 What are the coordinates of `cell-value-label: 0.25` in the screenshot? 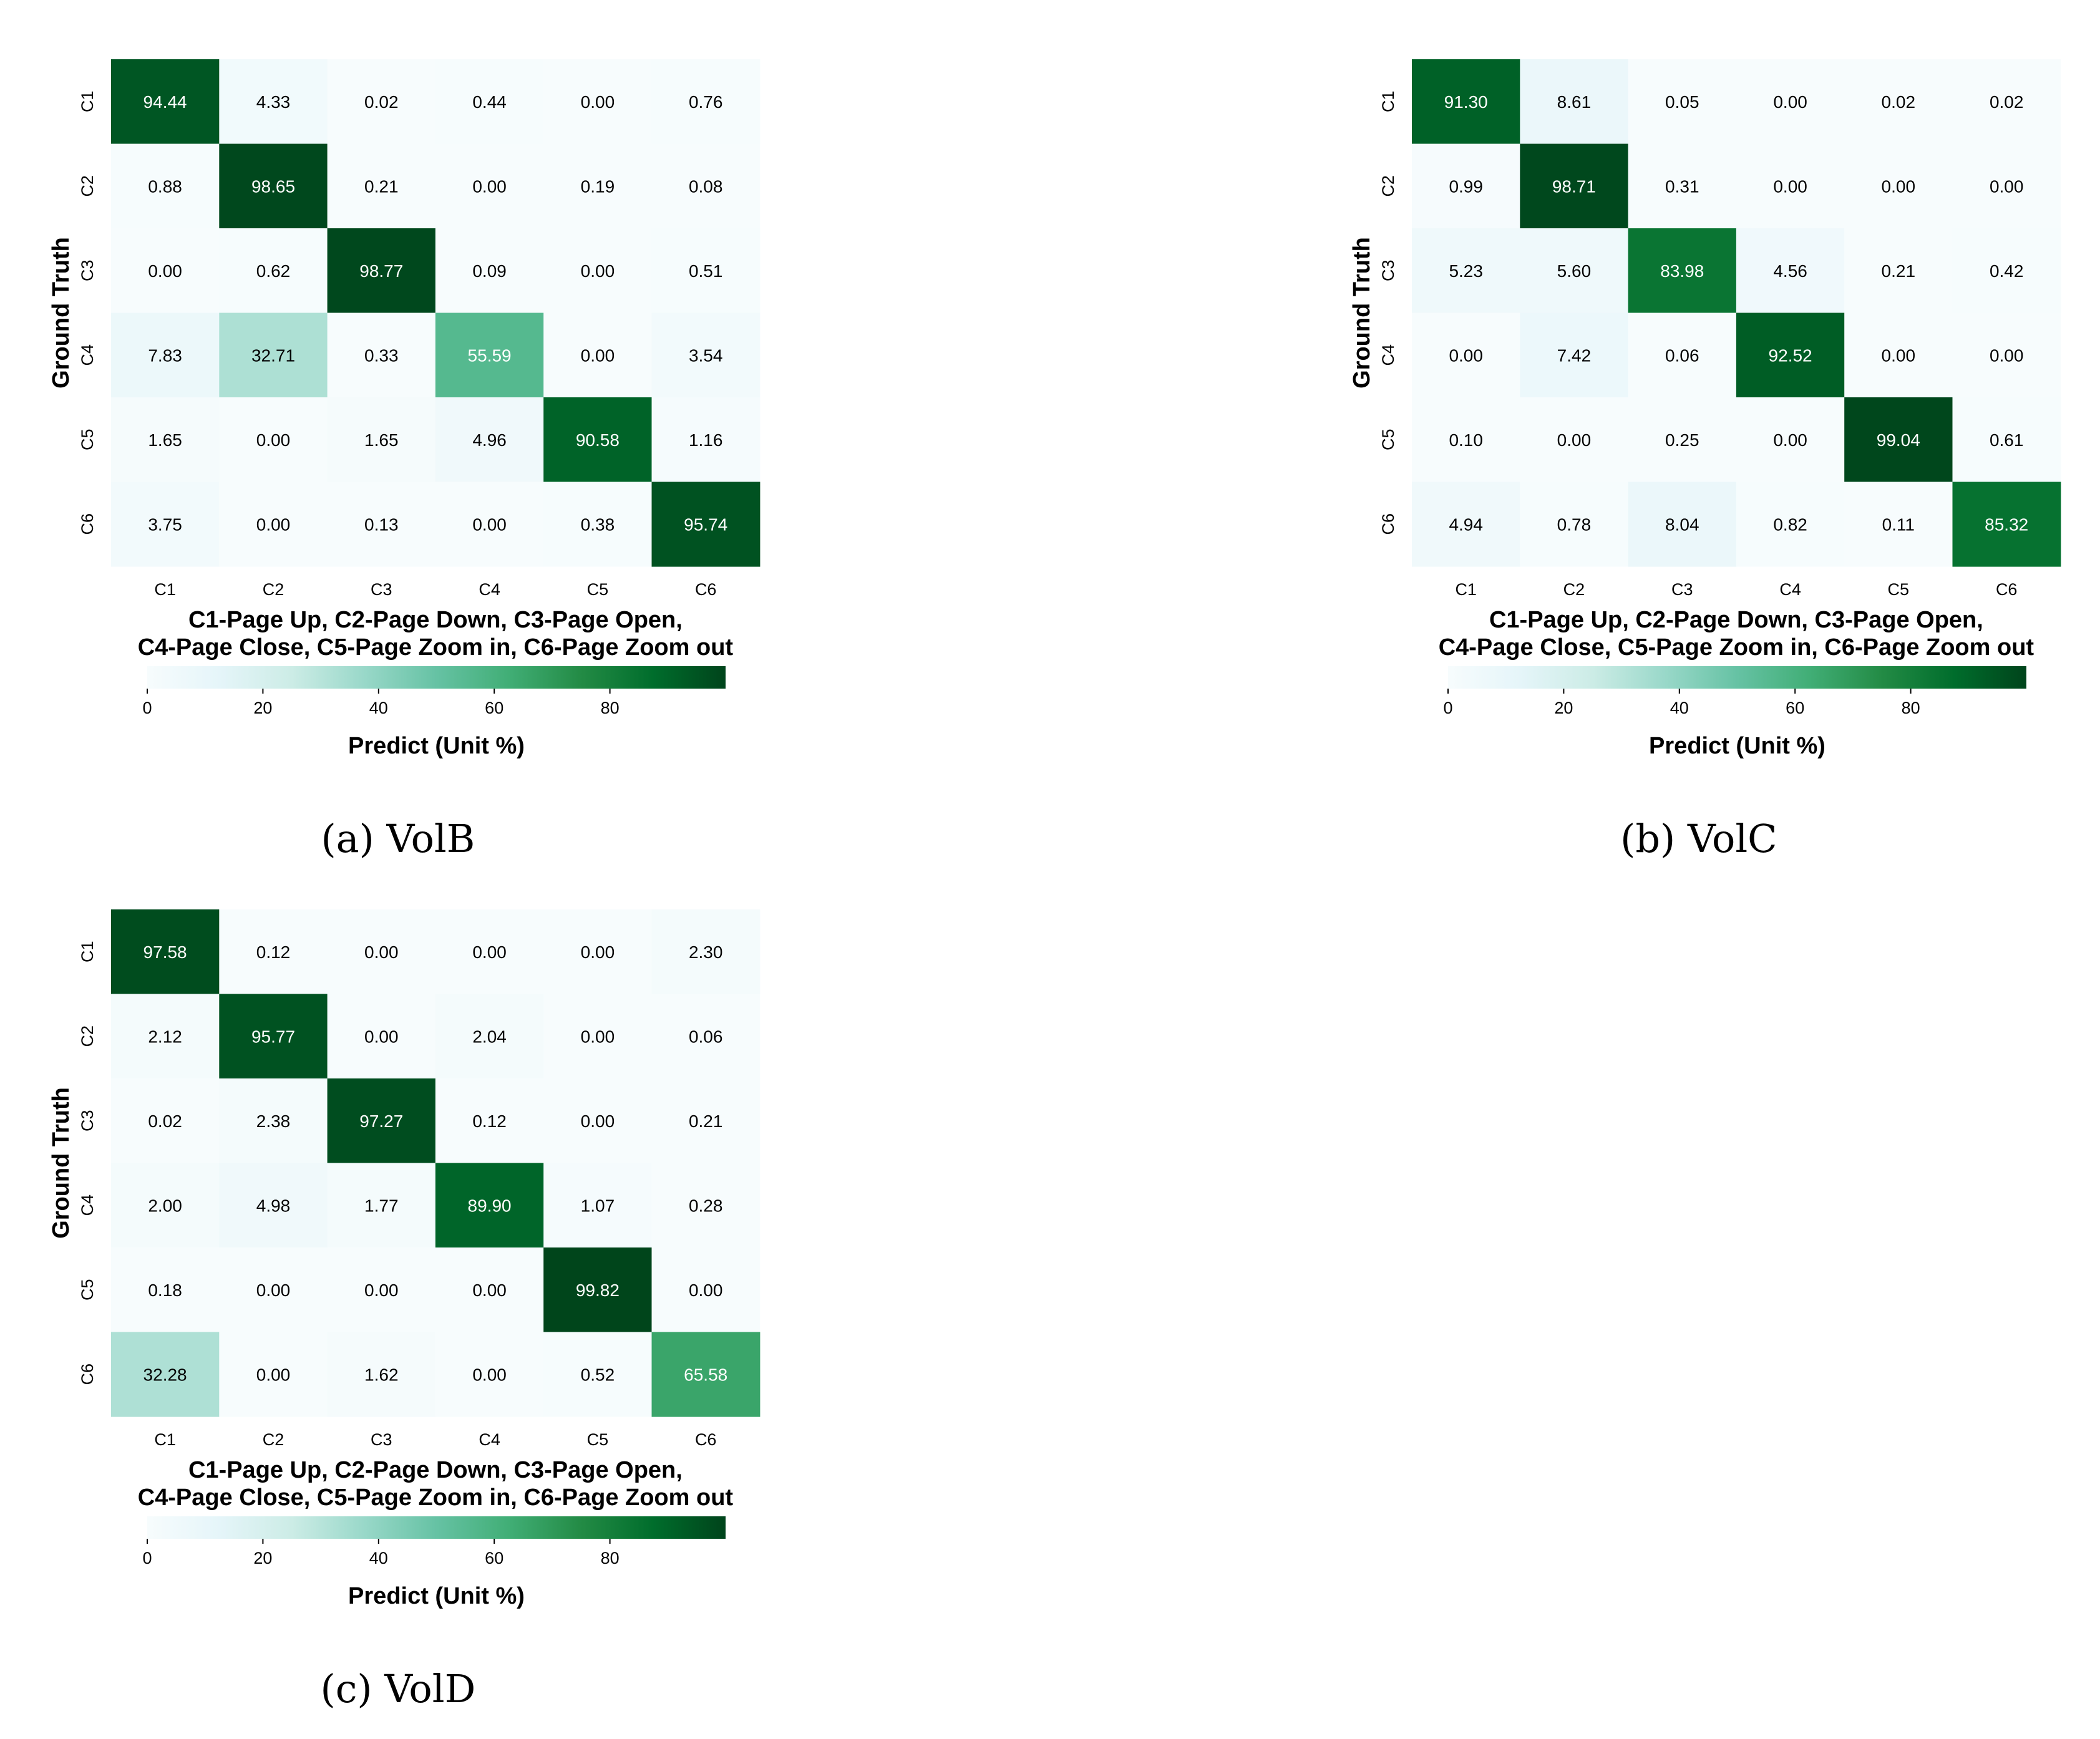 It's located at (1682, 440).